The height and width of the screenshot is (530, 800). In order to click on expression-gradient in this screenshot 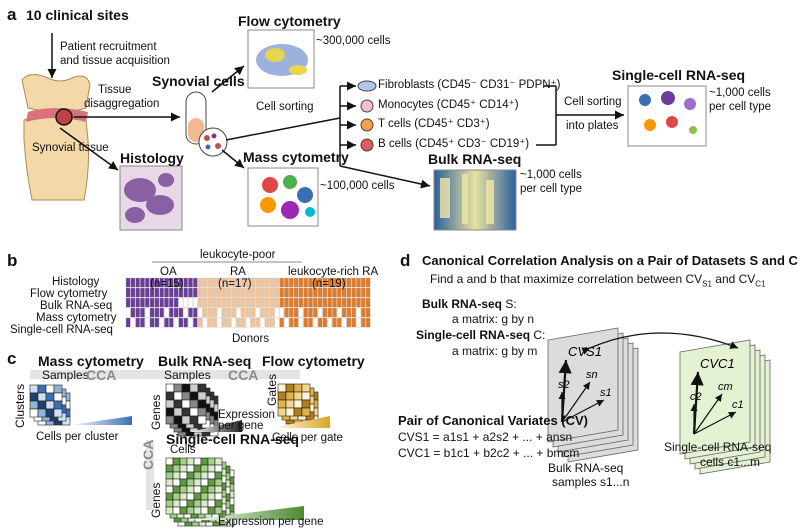, I will do `click(216, 426)`.